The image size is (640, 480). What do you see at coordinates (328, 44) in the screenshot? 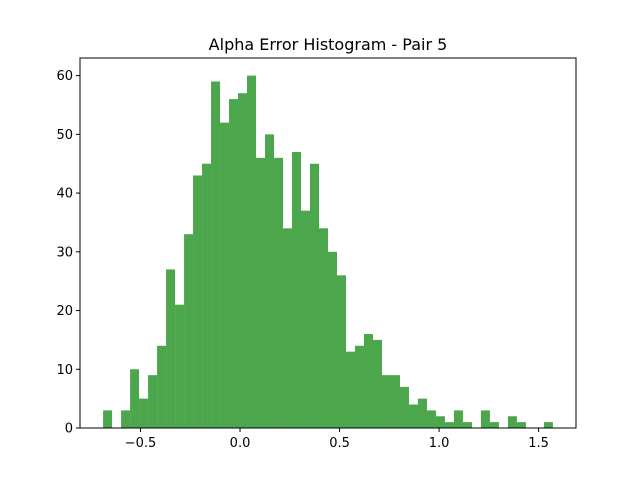
I see `chart-title: Alpha Error Histogram - Pair 5` at bounding box center [328, 44].